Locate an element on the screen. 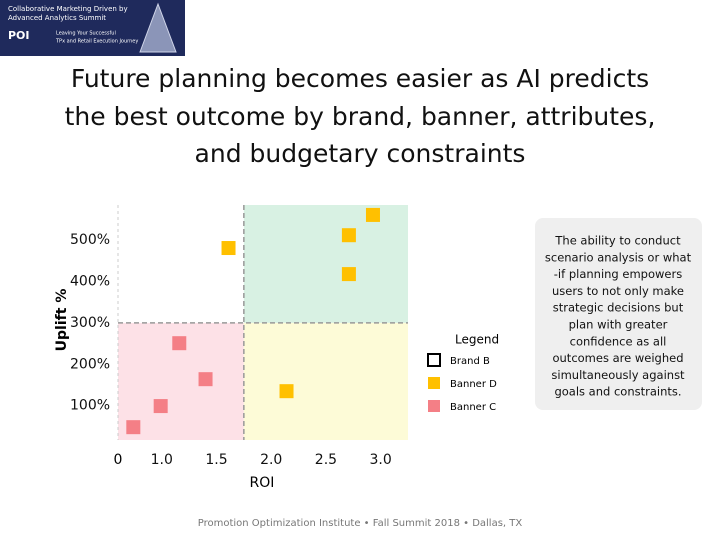 The image size is (720, 540). side-note-line: confidence as all is located at coordinates (618, 341).